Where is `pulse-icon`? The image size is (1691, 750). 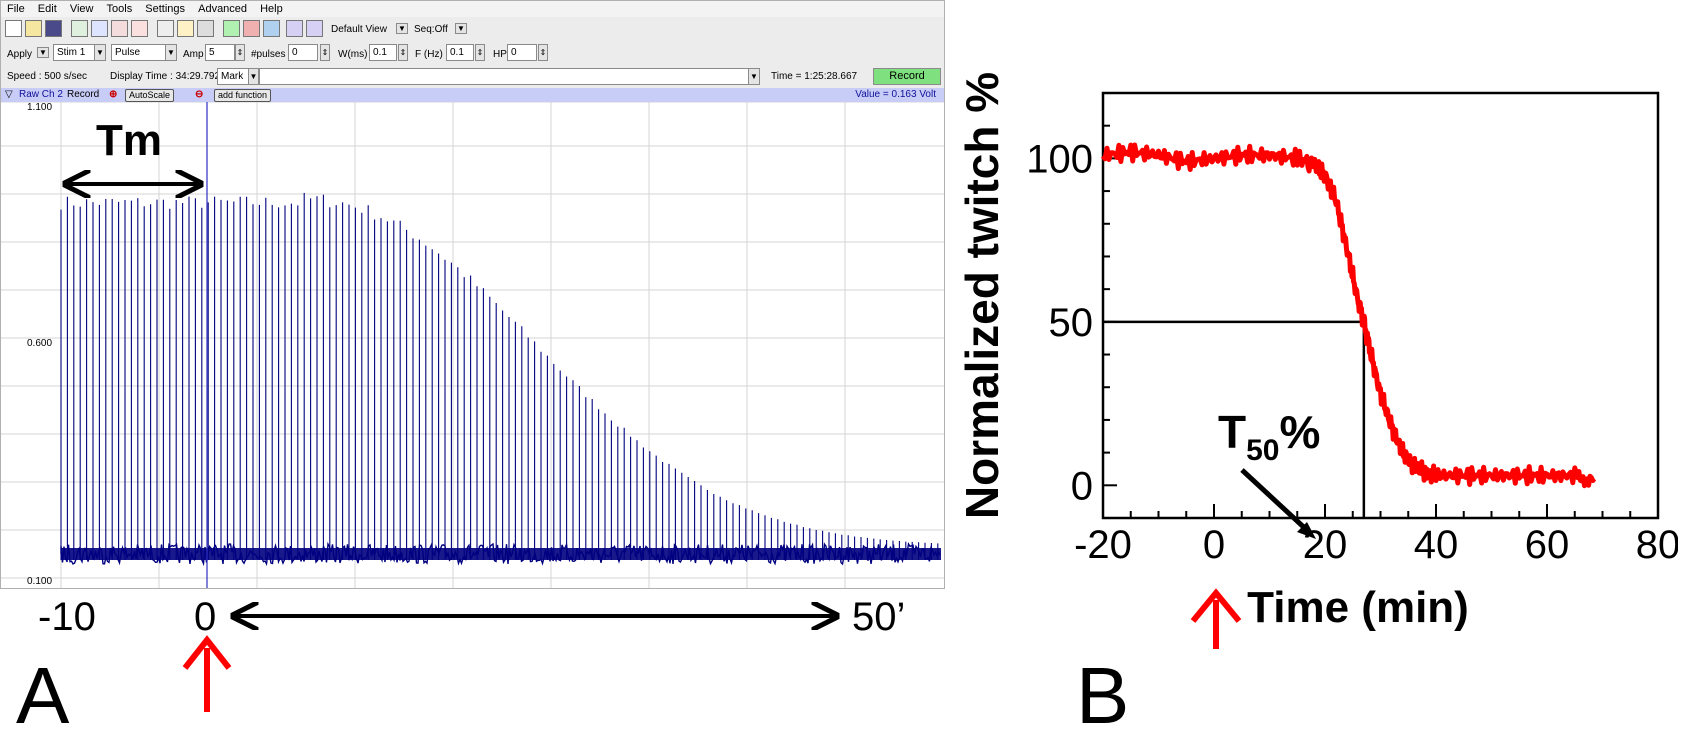 pulse-icon is located at coordinates (205, 28).